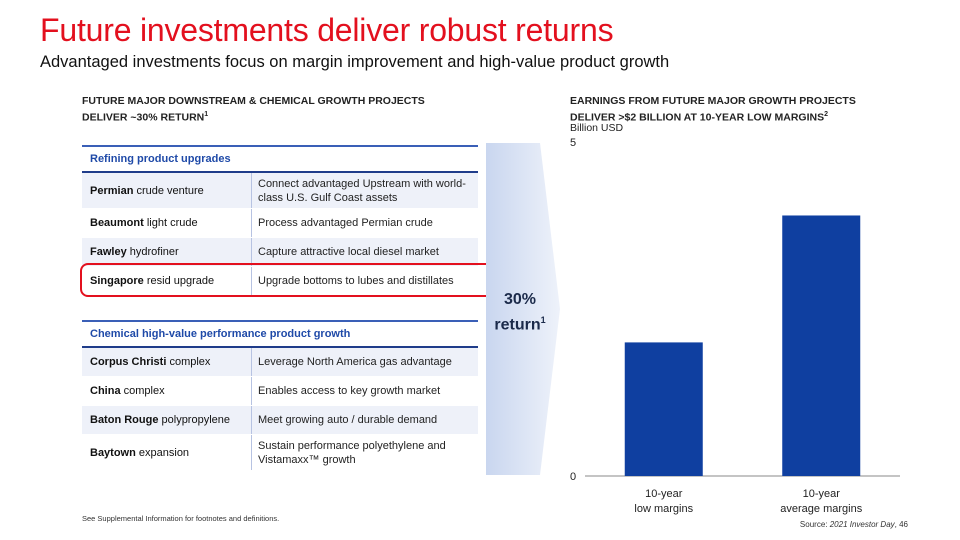 The image size is (960, 540). I want to click on singapore-highlight-box, so click(288, 280).